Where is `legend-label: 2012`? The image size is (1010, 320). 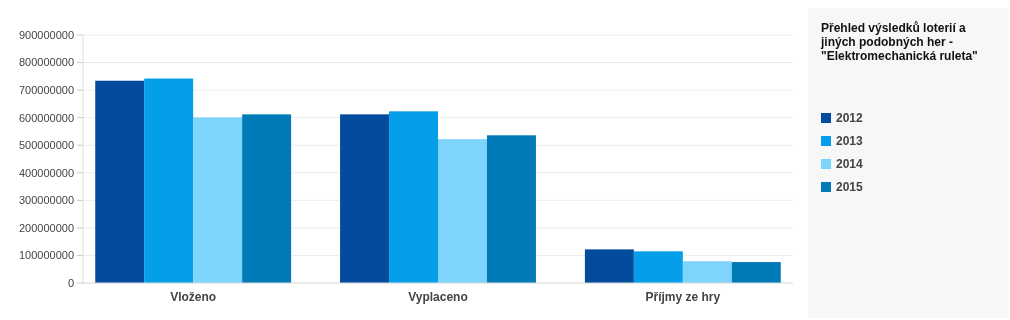
legend-label: 2012 is located at coordinates (850, 118).